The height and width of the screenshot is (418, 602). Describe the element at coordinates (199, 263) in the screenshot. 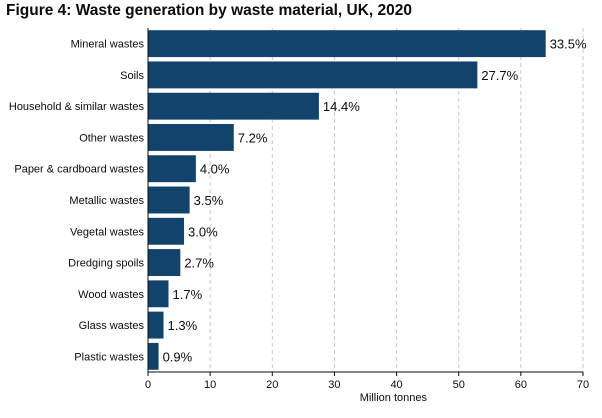

I see `data-label: 2.7%` at that location.